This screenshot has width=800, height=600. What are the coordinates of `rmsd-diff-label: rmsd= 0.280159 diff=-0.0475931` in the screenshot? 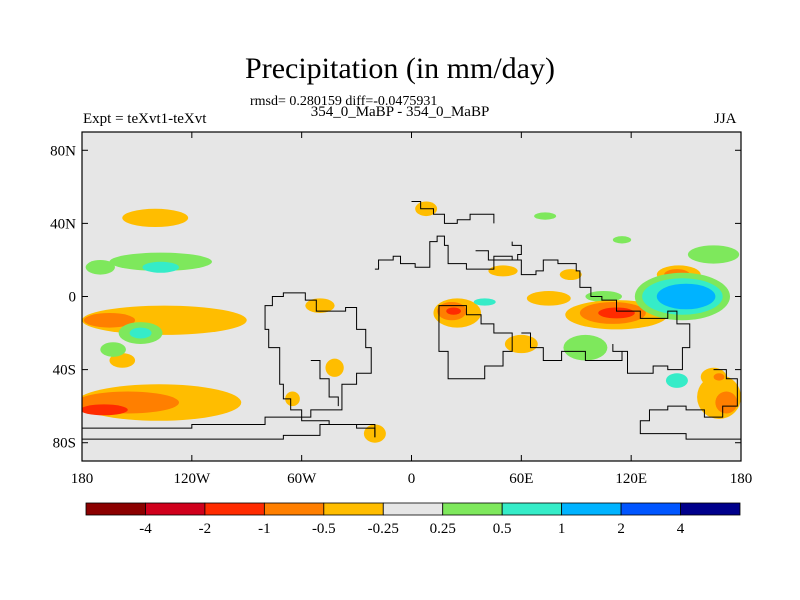 It's located at (344, 101).